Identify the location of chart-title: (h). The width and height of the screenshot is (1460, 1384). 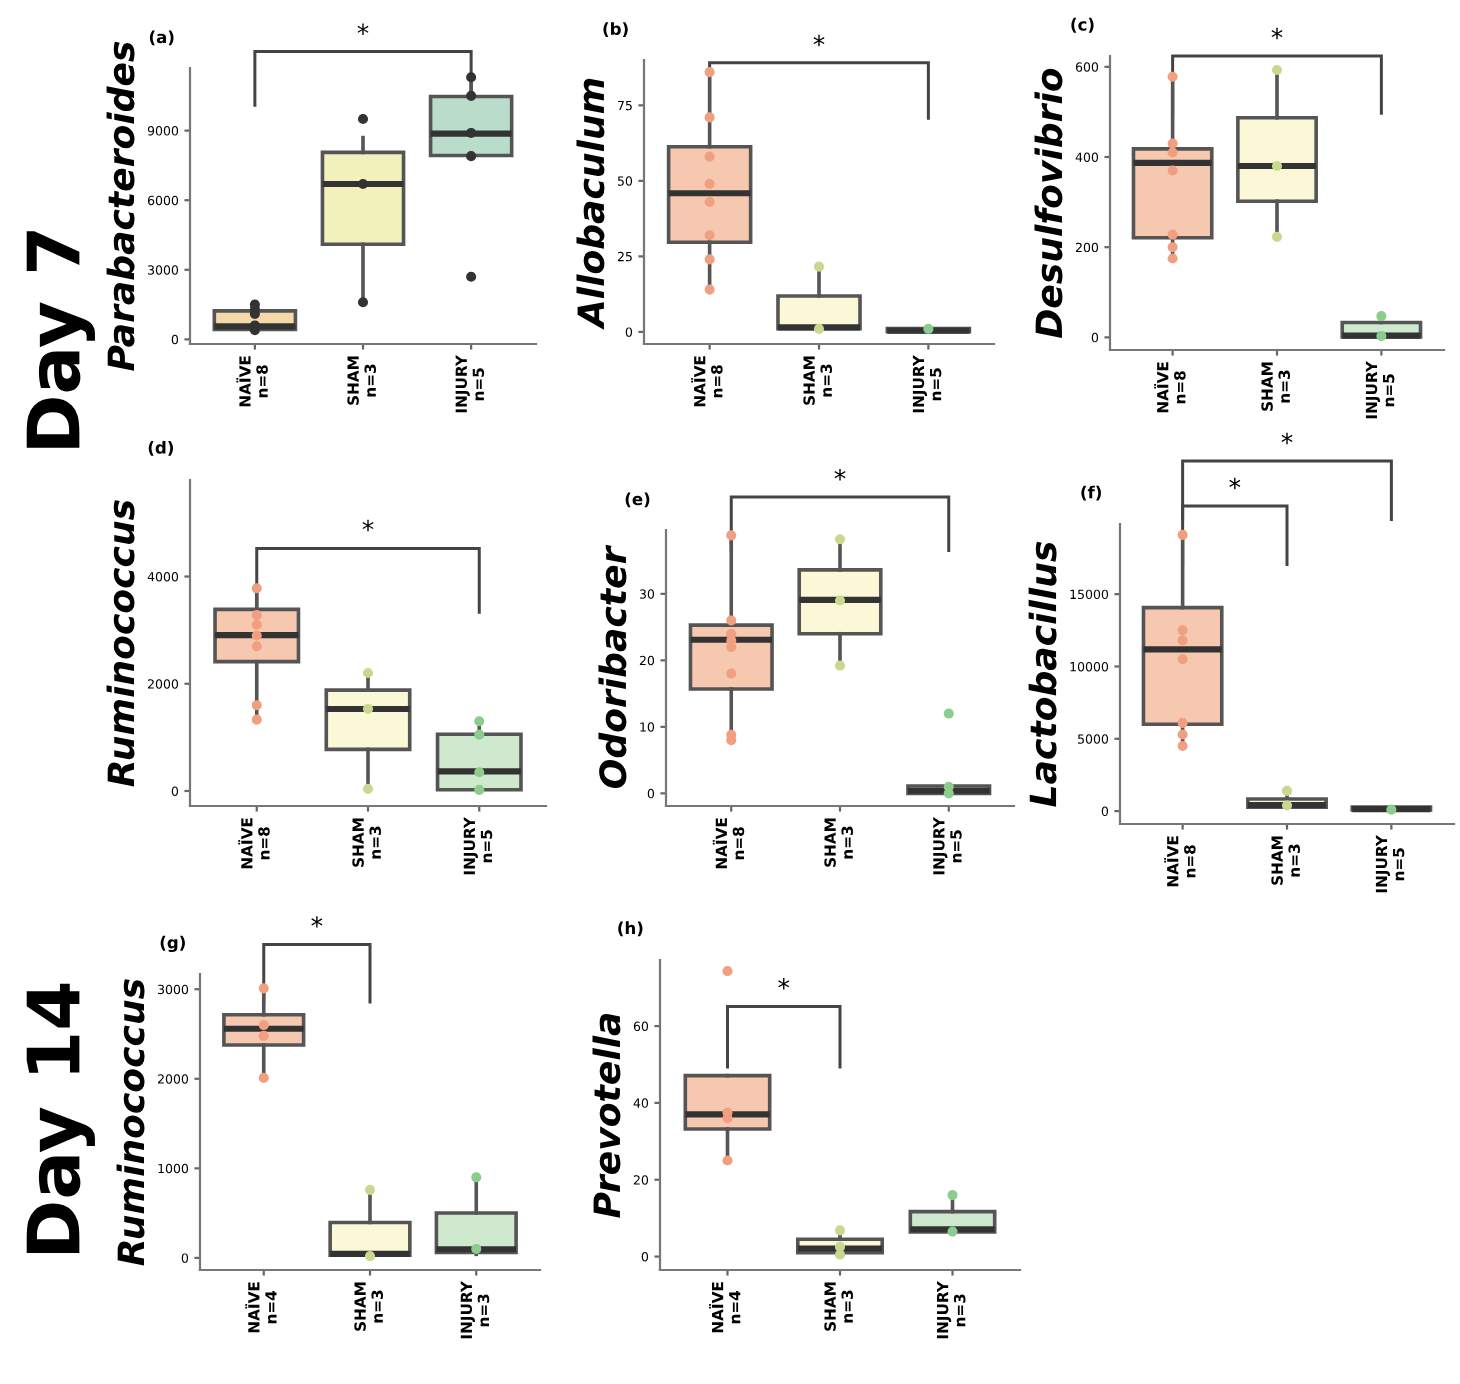
(630, 929).